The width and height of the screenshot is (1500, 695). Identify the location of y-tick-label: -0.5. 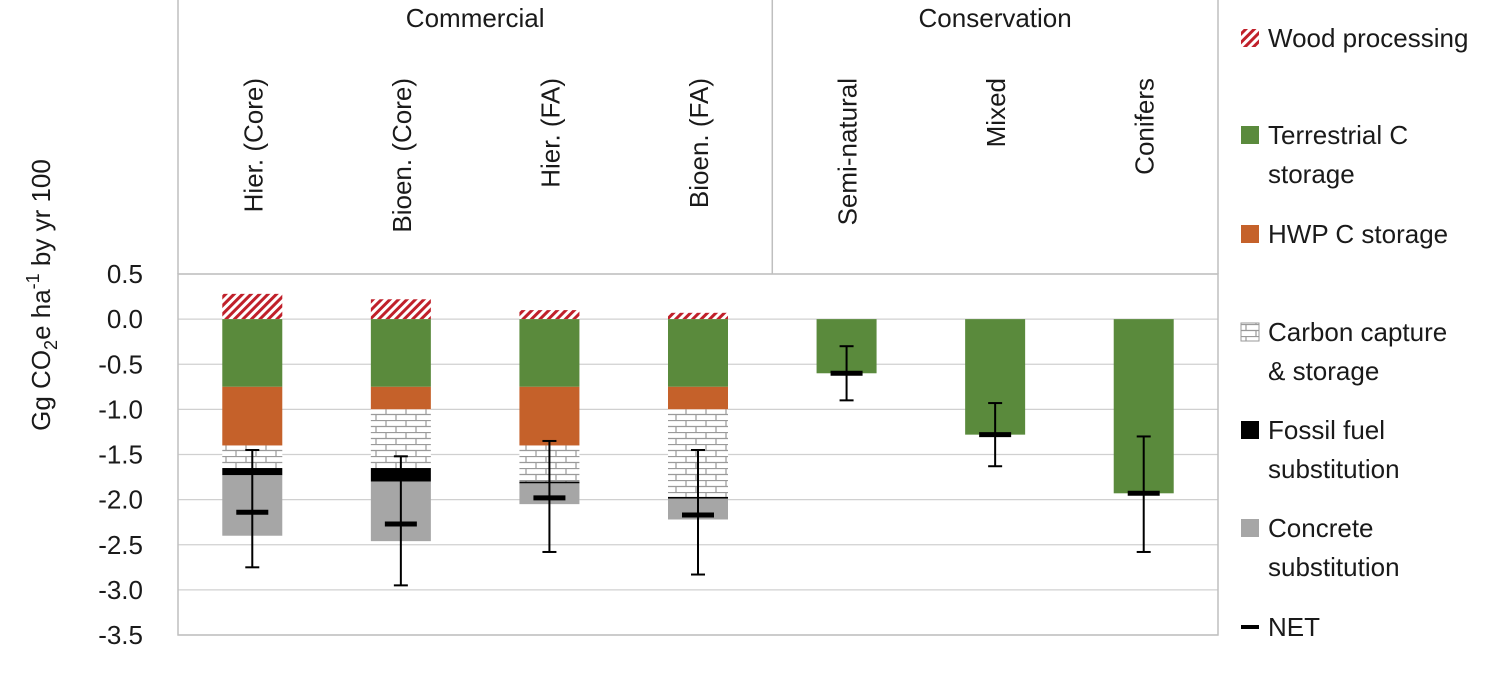
(120, 364).